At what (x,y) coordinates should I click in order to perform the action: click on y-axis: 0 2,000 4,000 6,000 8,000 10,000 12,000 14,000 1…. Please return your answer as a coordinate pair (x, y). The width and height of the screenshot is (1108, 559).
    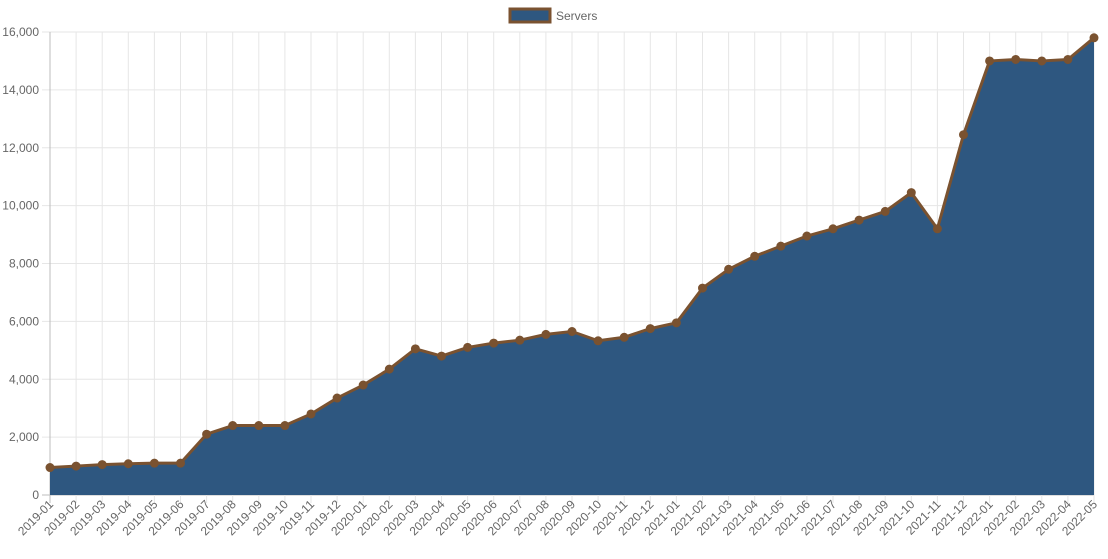
    Looking at the image, I should click on (20, 263).